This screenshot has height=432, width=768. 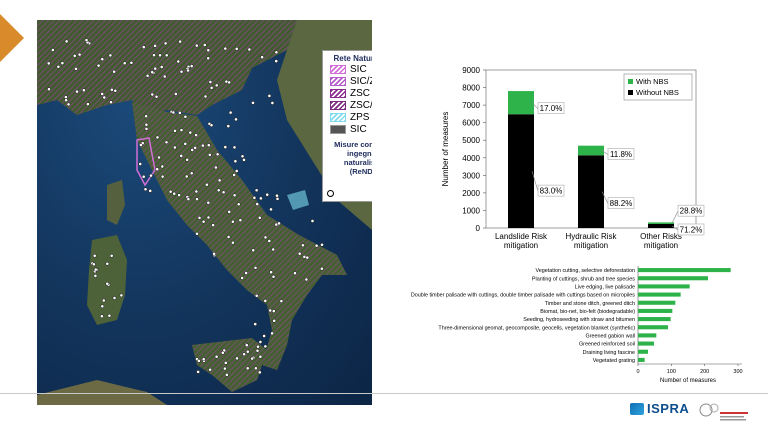 What do you see at coordinates (478, 228) in the screenshot?
I see `y-tick-label: 0` at bounding box center [478, 228].